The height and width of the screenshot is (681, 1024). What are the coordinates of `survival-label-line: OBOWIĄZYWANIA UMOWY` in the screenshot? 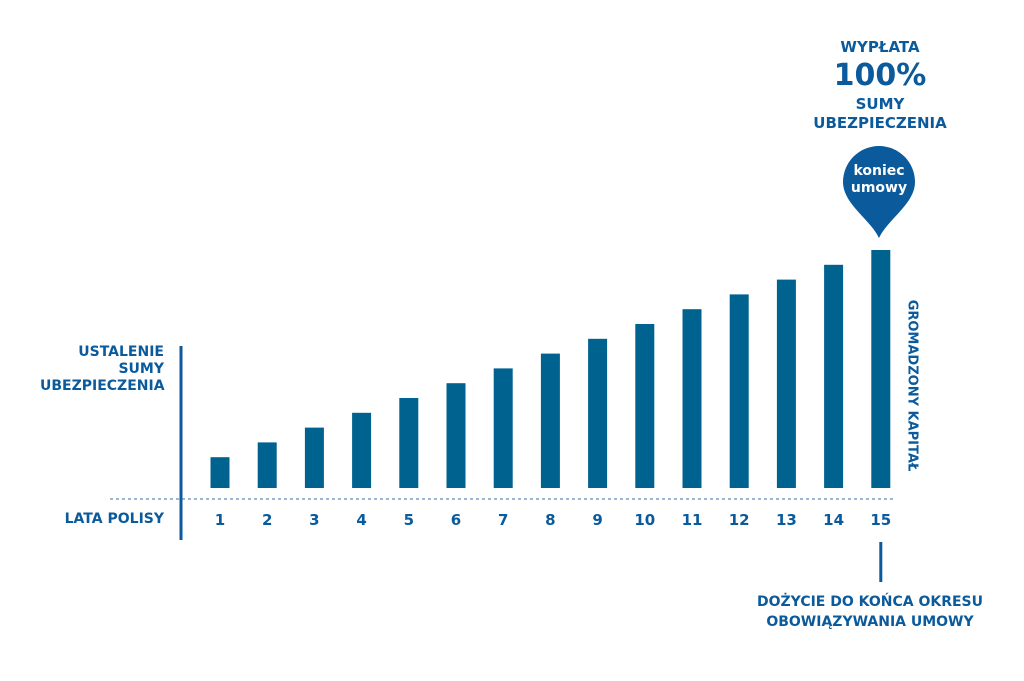 It's located at (870, 622).